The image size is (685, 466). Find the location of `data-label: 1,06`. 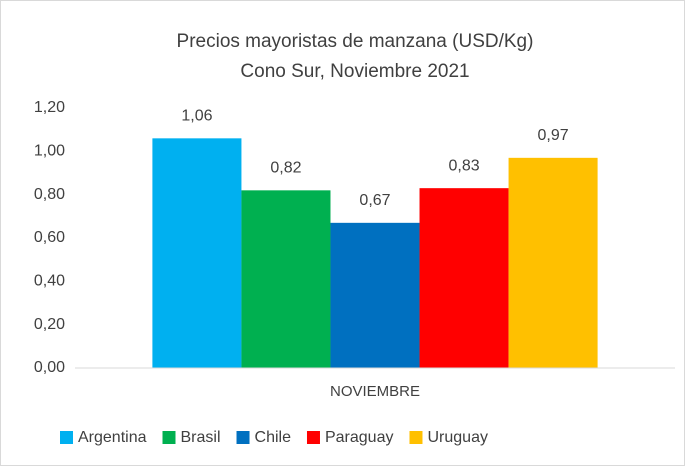

data-label: 1,06 is located at coordinates (196, 116).